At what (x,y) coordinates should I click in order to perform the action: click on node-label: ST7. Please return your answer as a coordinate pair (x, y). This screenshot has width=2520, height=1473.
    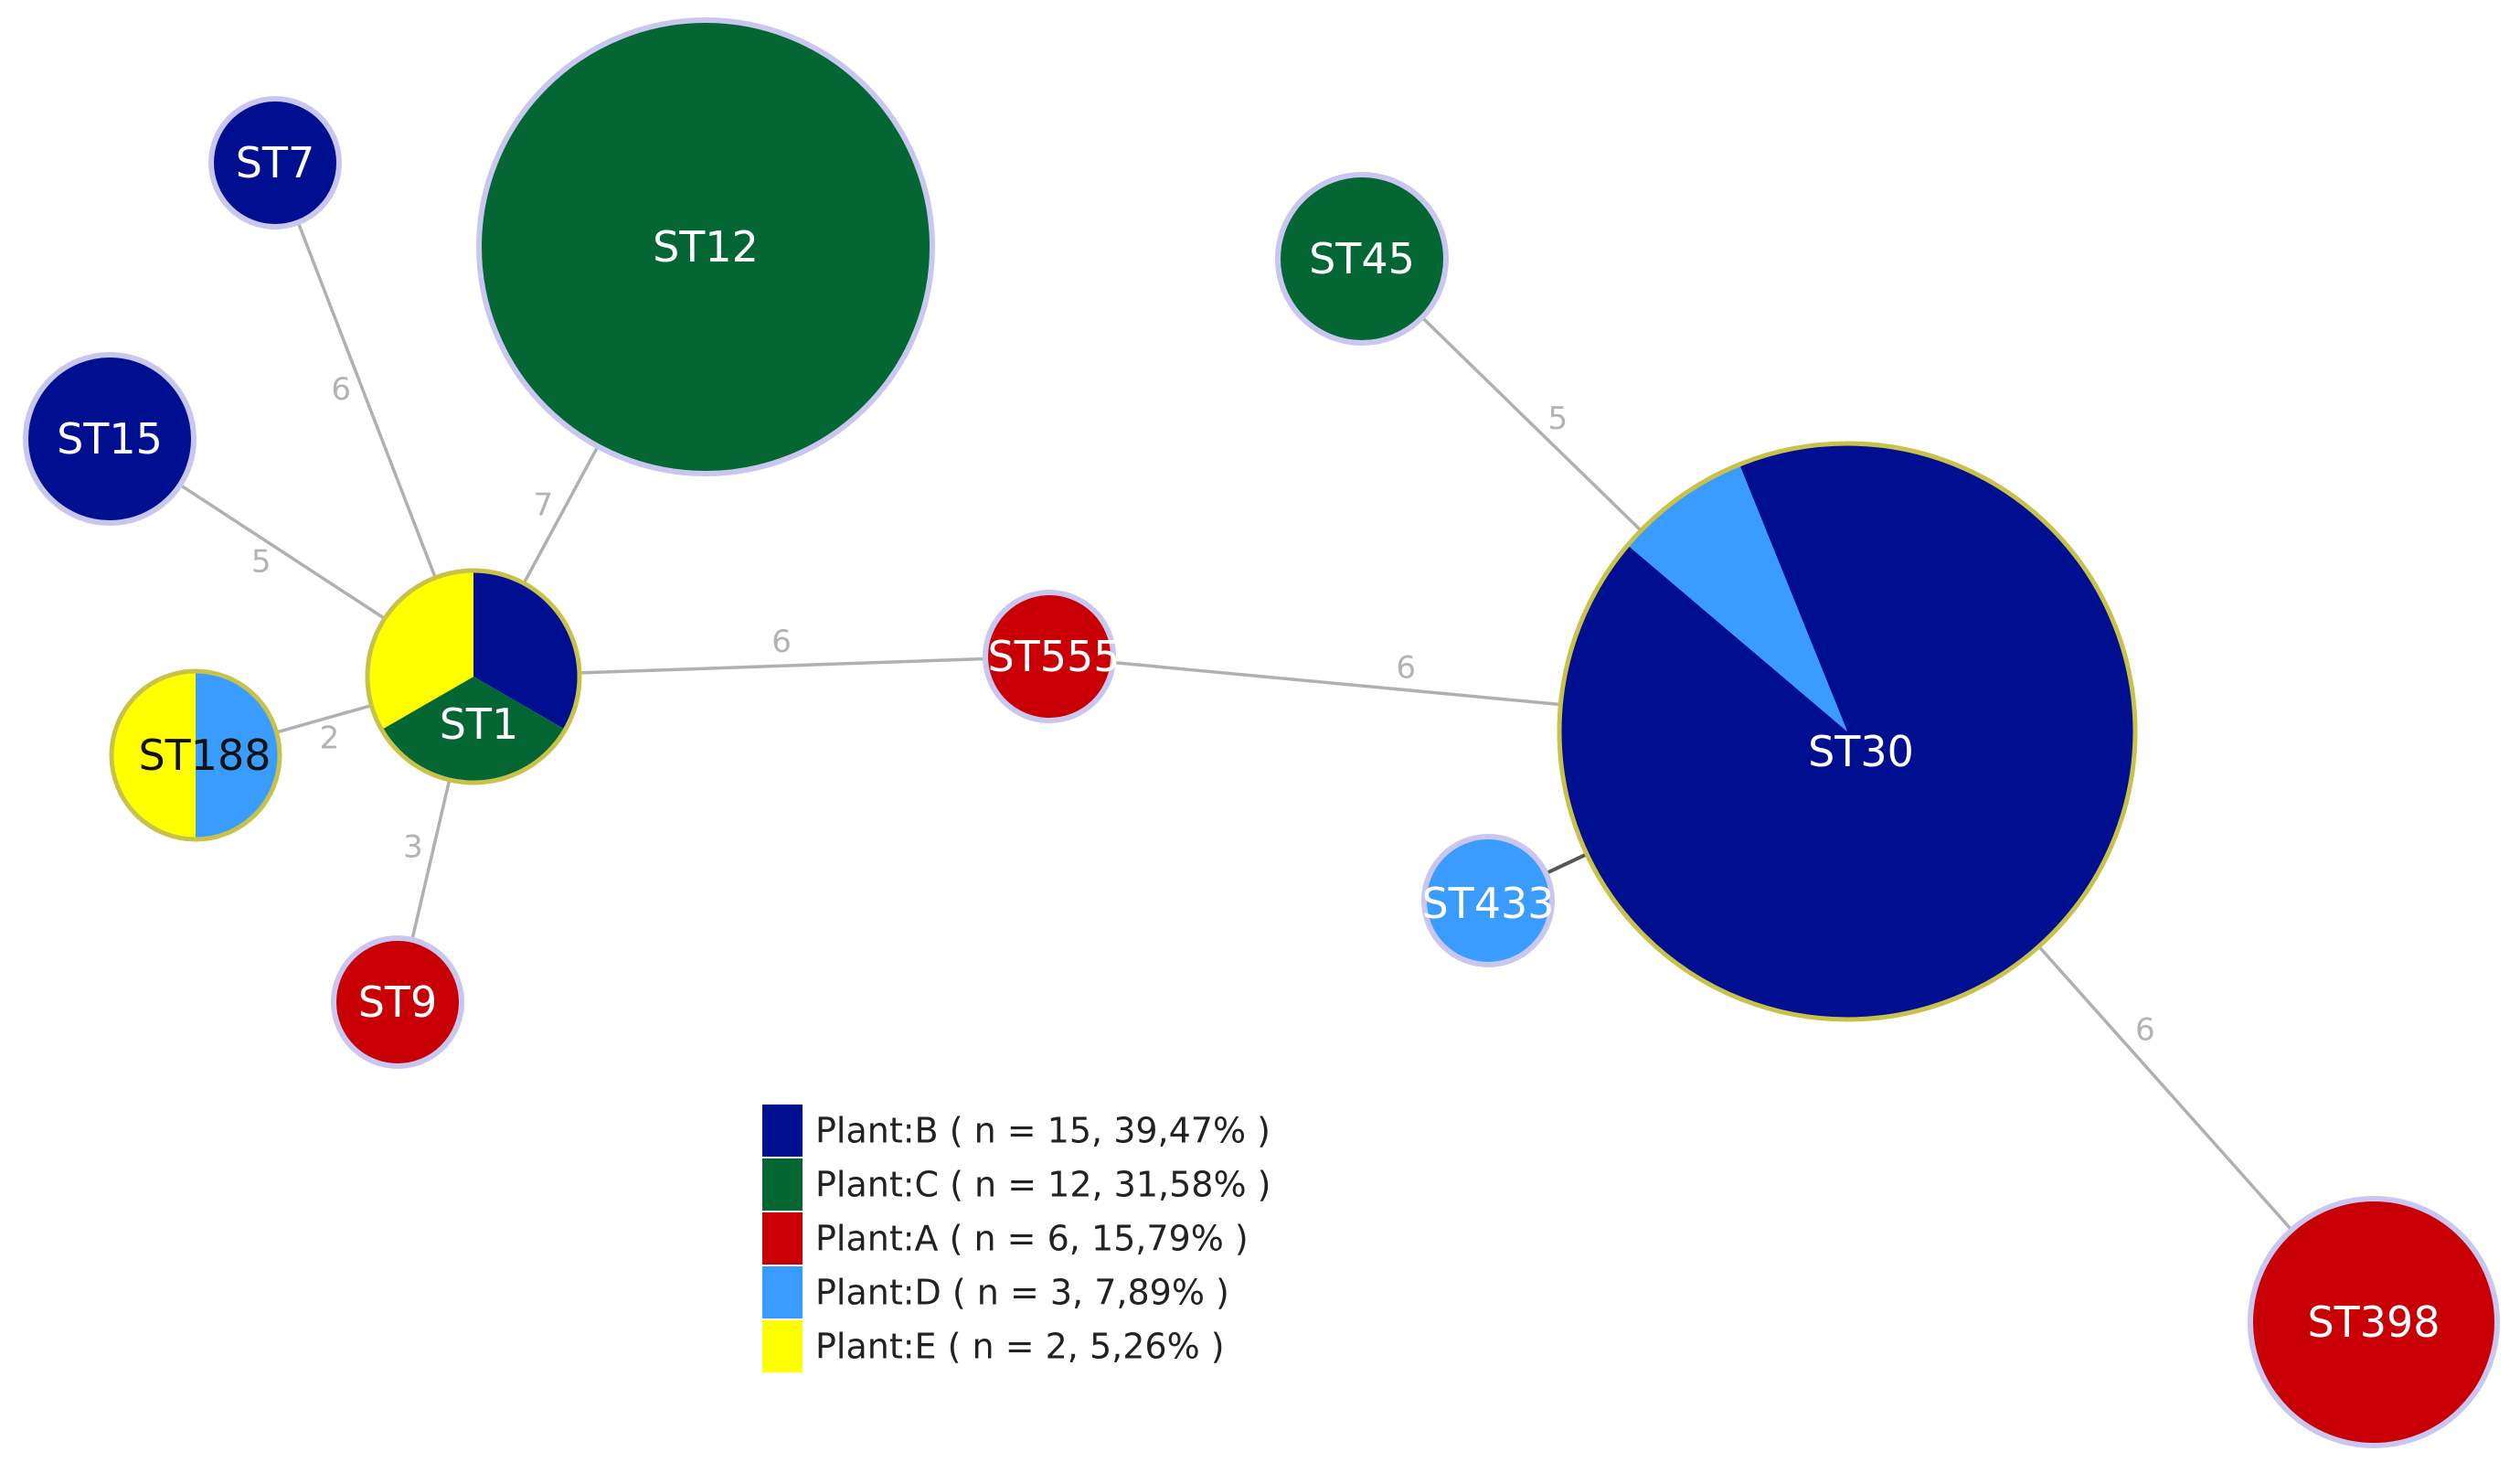
    Looking at the image, I should click on (276, 162).